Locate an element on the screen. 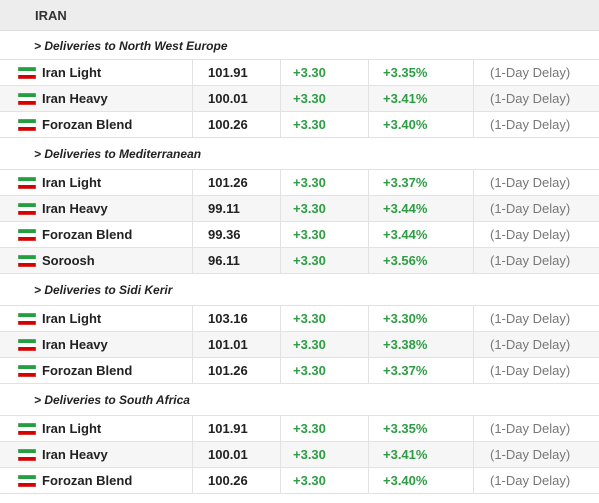 This screenshot has width=599, height=503. section-header: > Deliveries to Mediterranean is located at coordinates (299, 154).